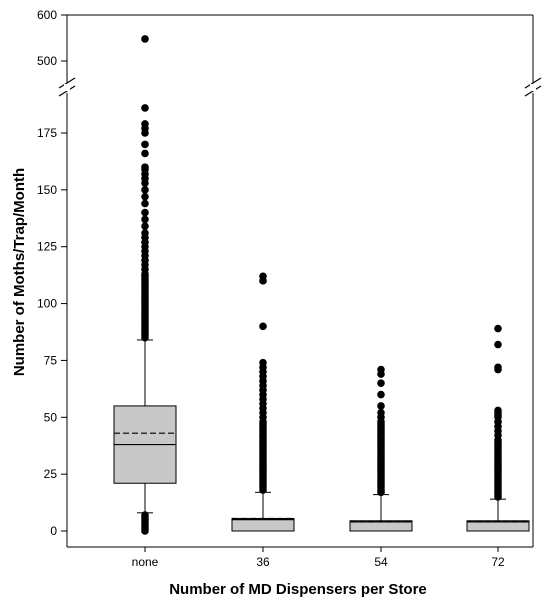  What do you see at coordinates (51, 417) in the screenshot?
I see `y-tick-label: 50` at bounding box center [51, 417].